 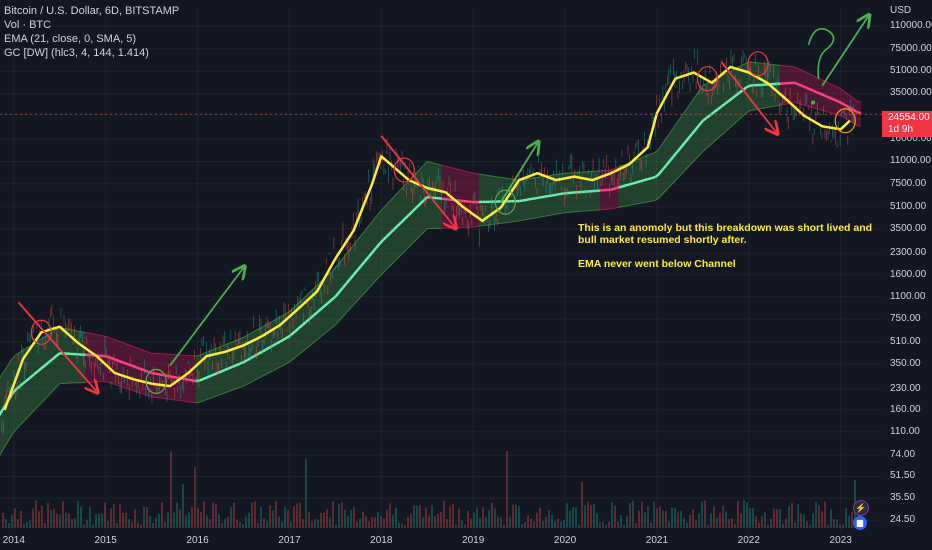 What do you see at coordinates (70, 39) in the screenshot?
I see `legend-ema: EMA (21, close, 0, SMA, 5)` at bounding box center [70, 39].